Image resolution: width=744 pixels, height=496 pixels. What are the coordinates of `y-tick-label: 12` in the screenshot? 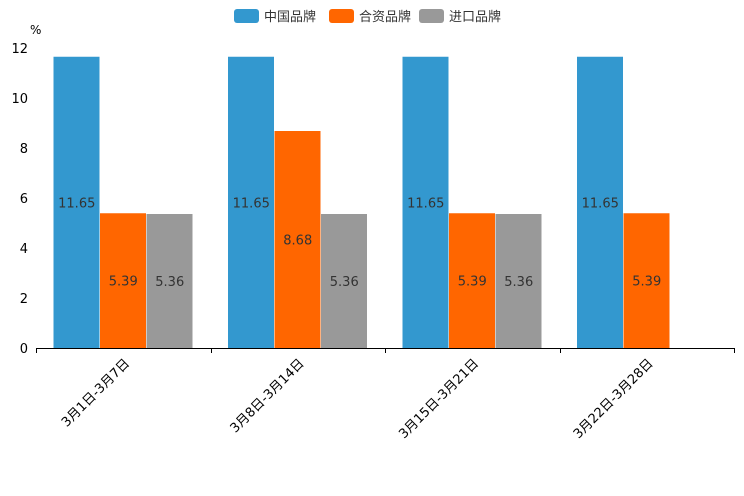 It's located at (19, 49).